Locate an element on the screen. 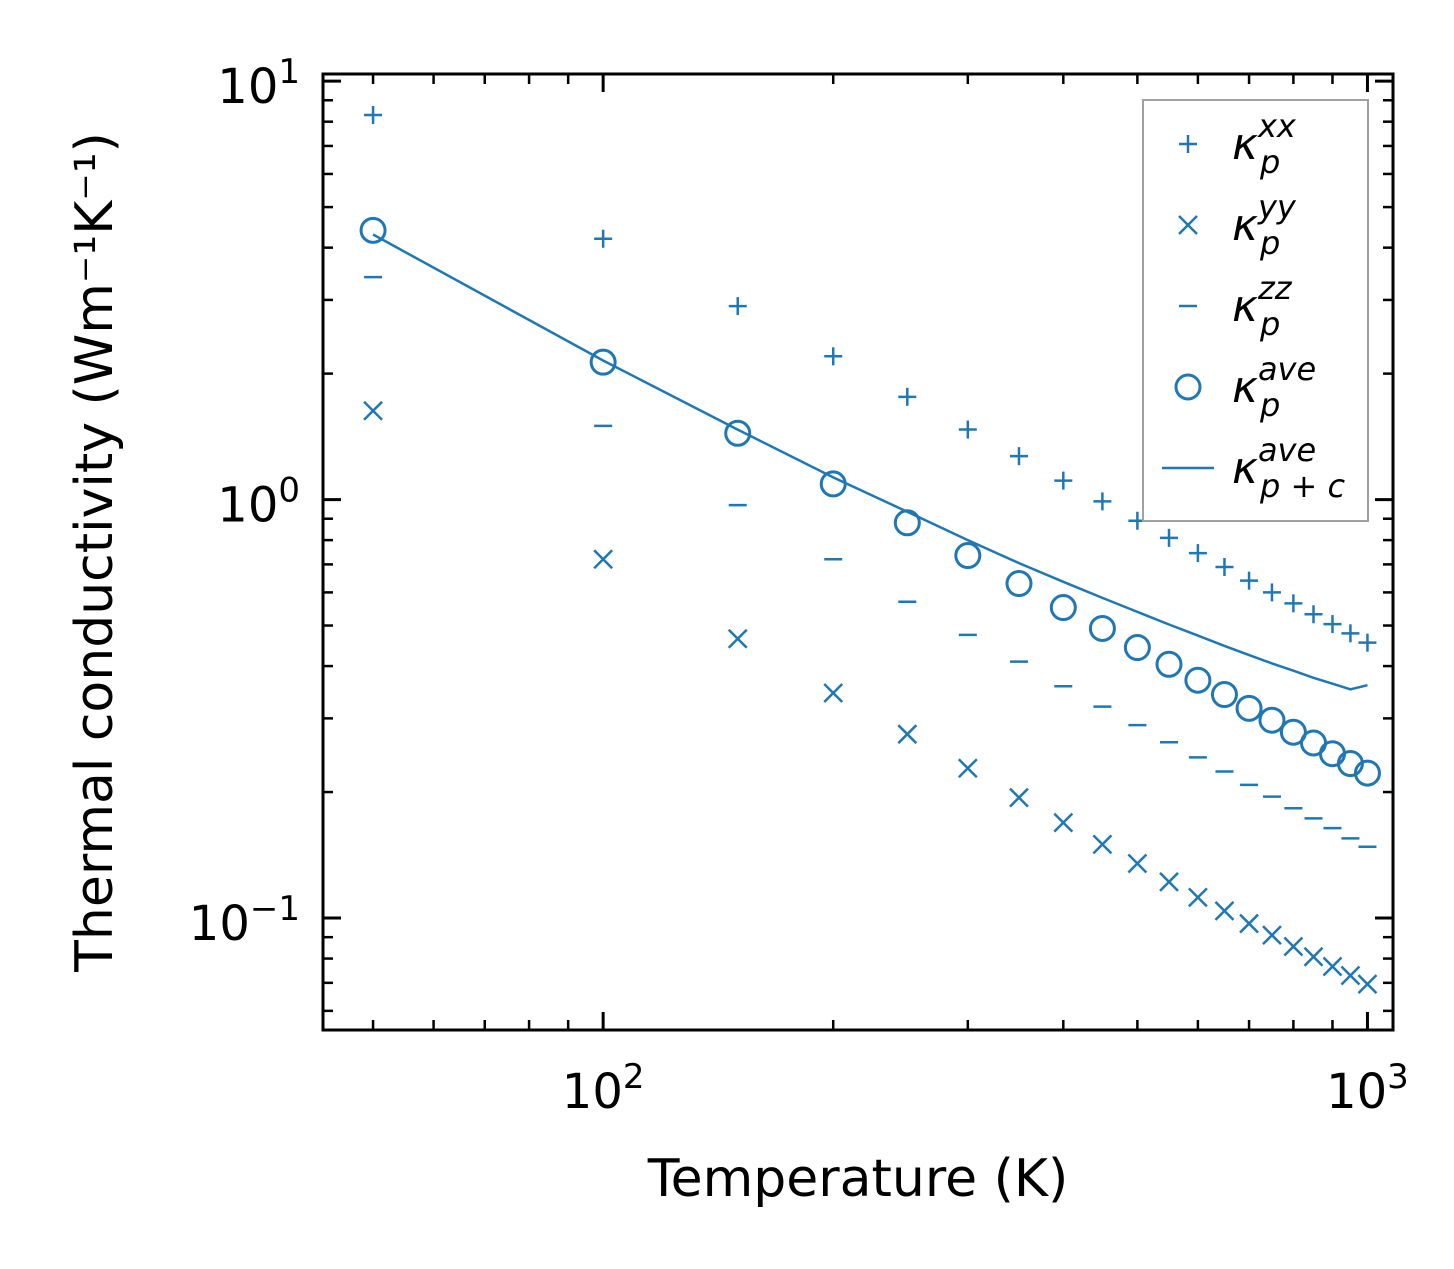 This screenshot has height=1269, width=1454. x-tick-label: 10³ is located at coordinates (1367, 1088).